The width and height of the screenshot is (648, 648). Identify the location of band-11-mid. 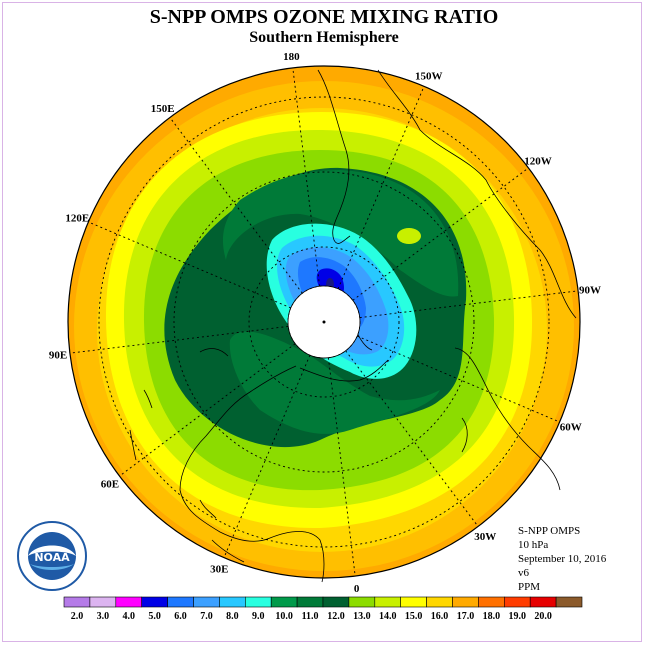
(340, 233).